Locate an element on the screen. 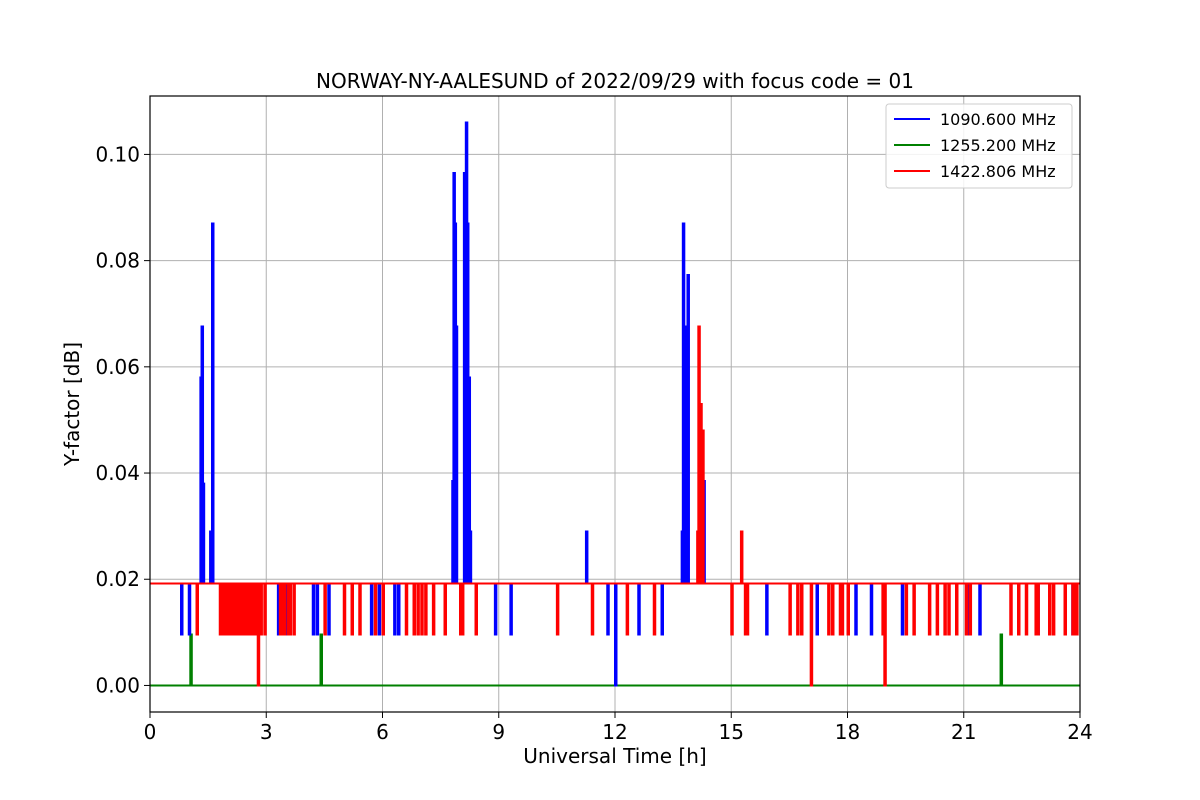 This screenshot has height=800, width=1200. y-tick-label: 0.00 is located at coordinates (117, 685).